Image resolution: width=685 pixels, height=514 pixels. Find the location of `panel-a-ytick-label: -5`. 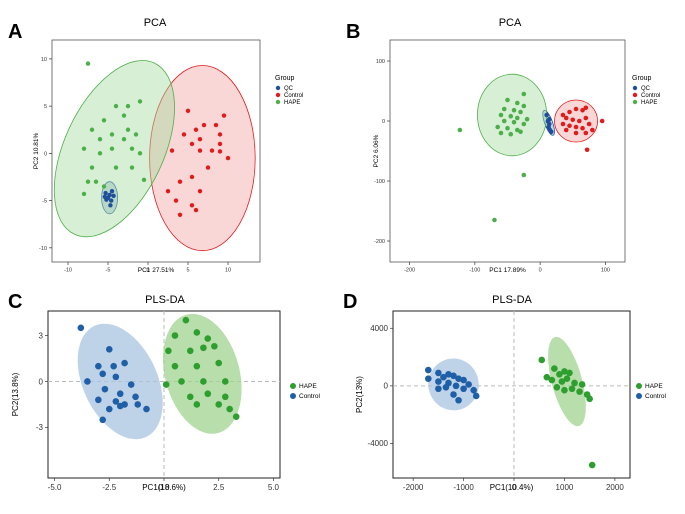

panel-a-ytick-label: -5 is located at coordinates (44, 202).